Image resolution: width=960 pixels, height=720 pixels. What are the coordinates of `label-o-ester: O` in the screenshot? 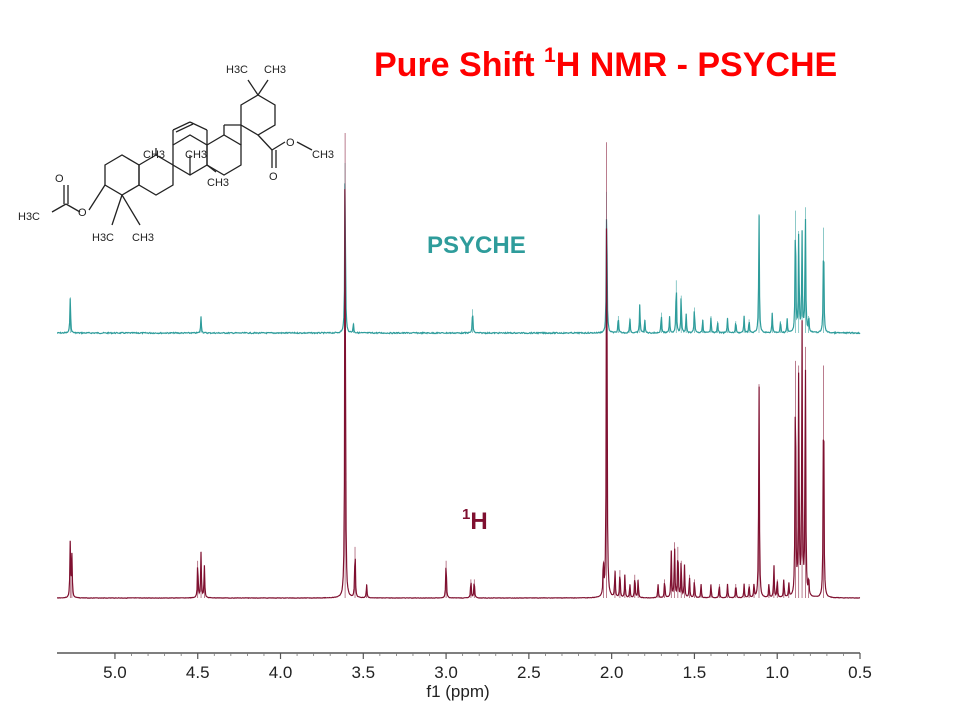 It's located at (290, 143).